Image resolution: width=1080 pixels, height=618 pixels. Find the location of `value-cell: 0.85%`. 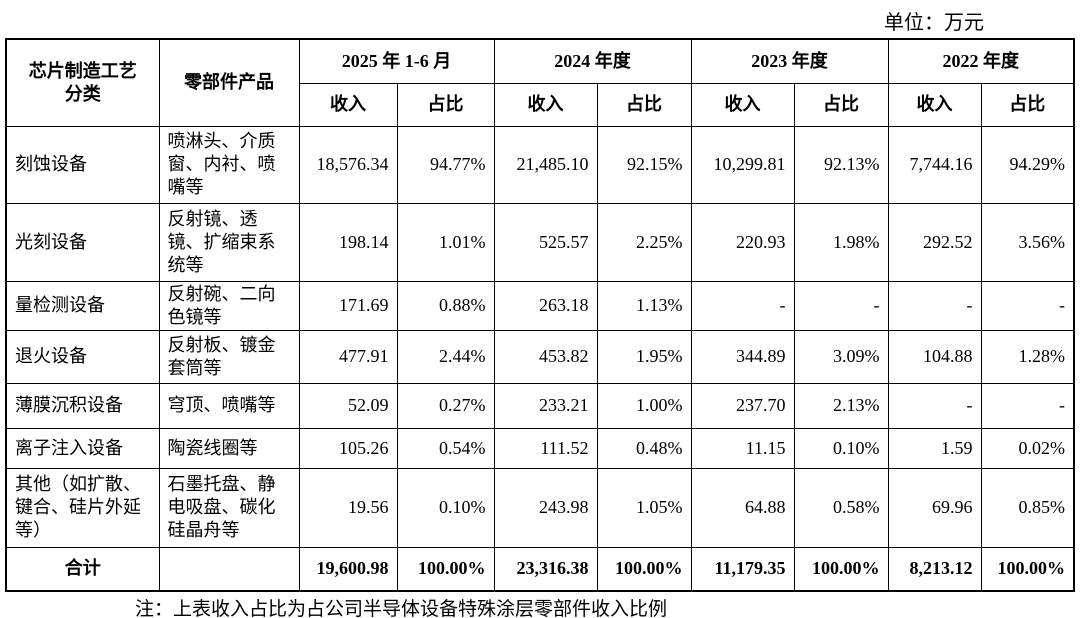

value-cell: 0.85% is located at coordinates (1027, 507).